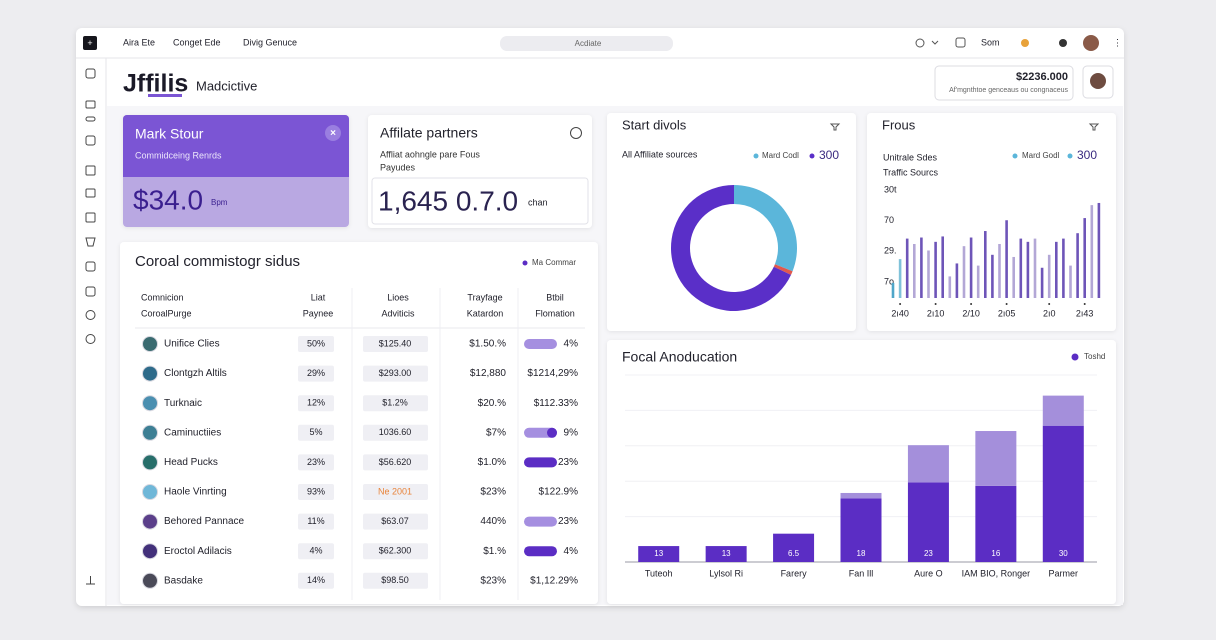 This screenshot has width=1216, height=640. Describe the element at coordinates (139, 42) in the screenshot. I see `nav-link: Aira Ete` at that location.